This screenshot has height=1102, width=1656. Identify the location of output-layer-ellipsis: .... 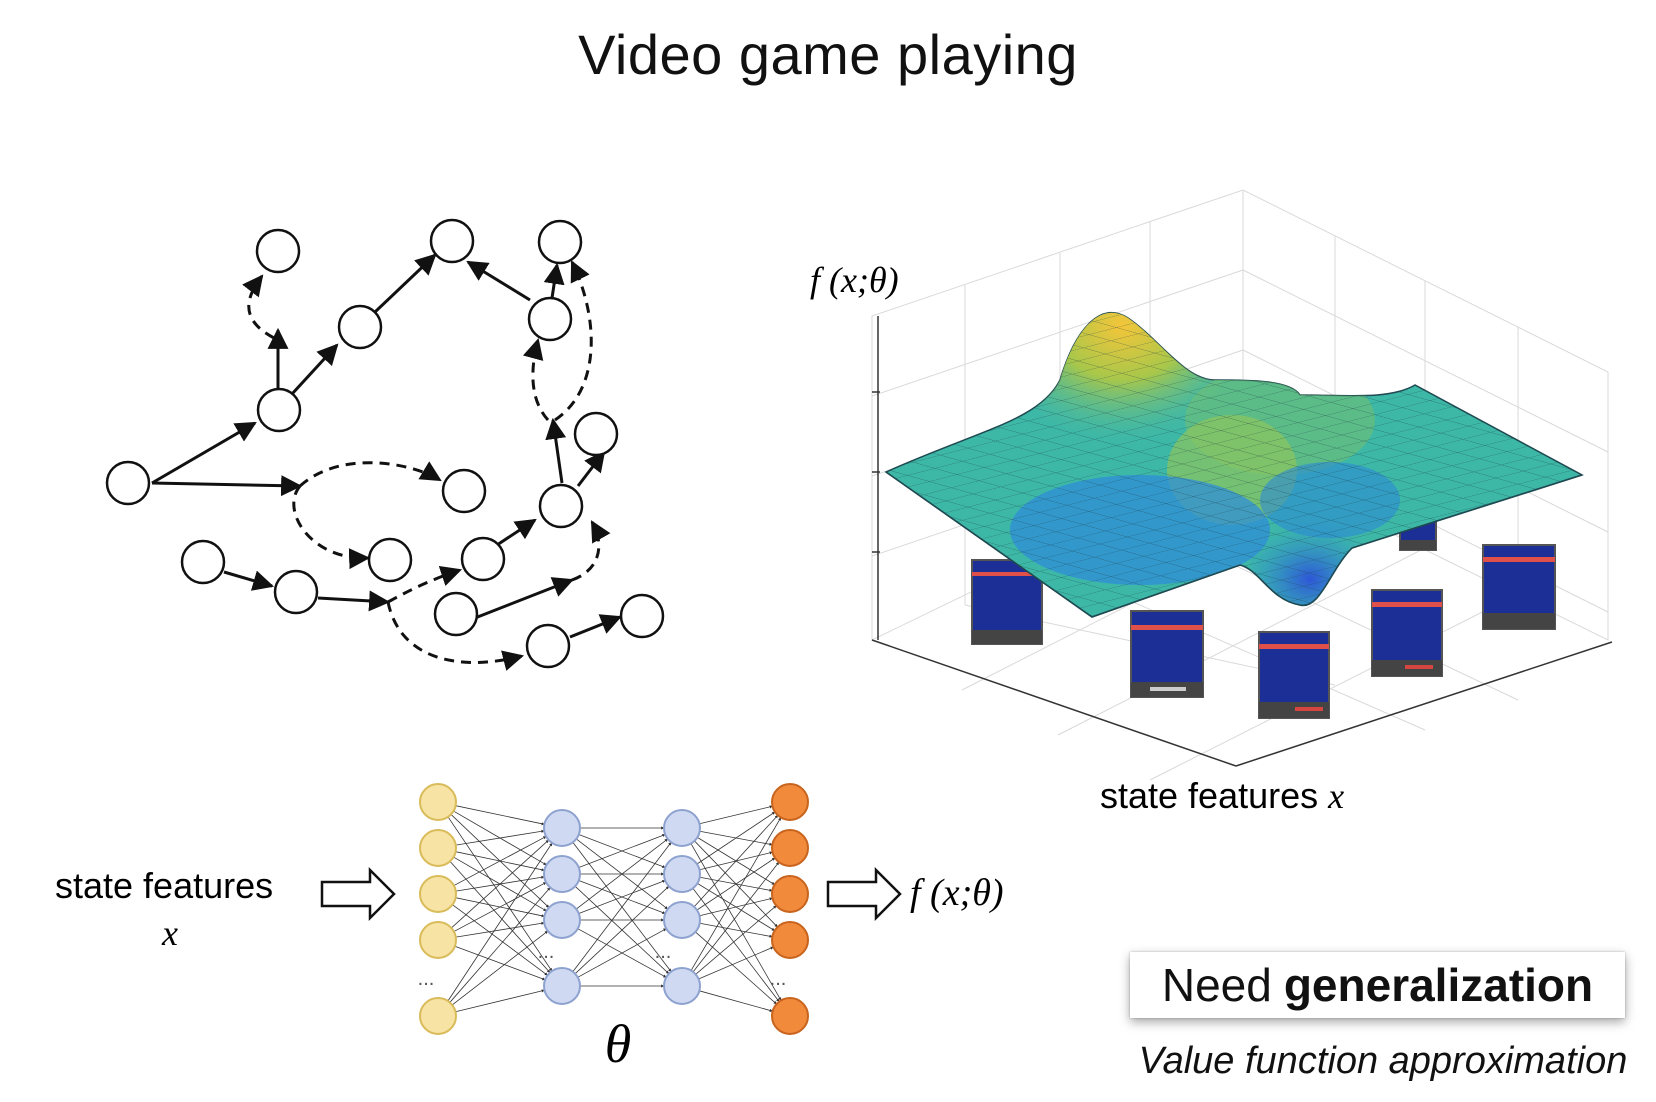
(778, 979).